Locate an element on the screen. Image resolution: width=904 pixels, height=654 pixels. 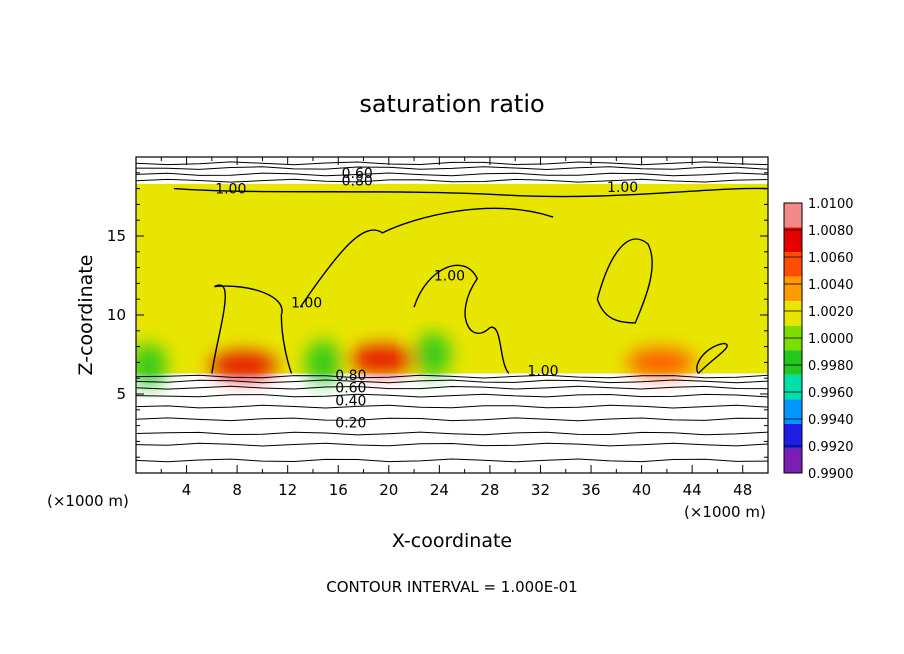
colorbar-label: 1.0000 is located at coordinates (831, 339).